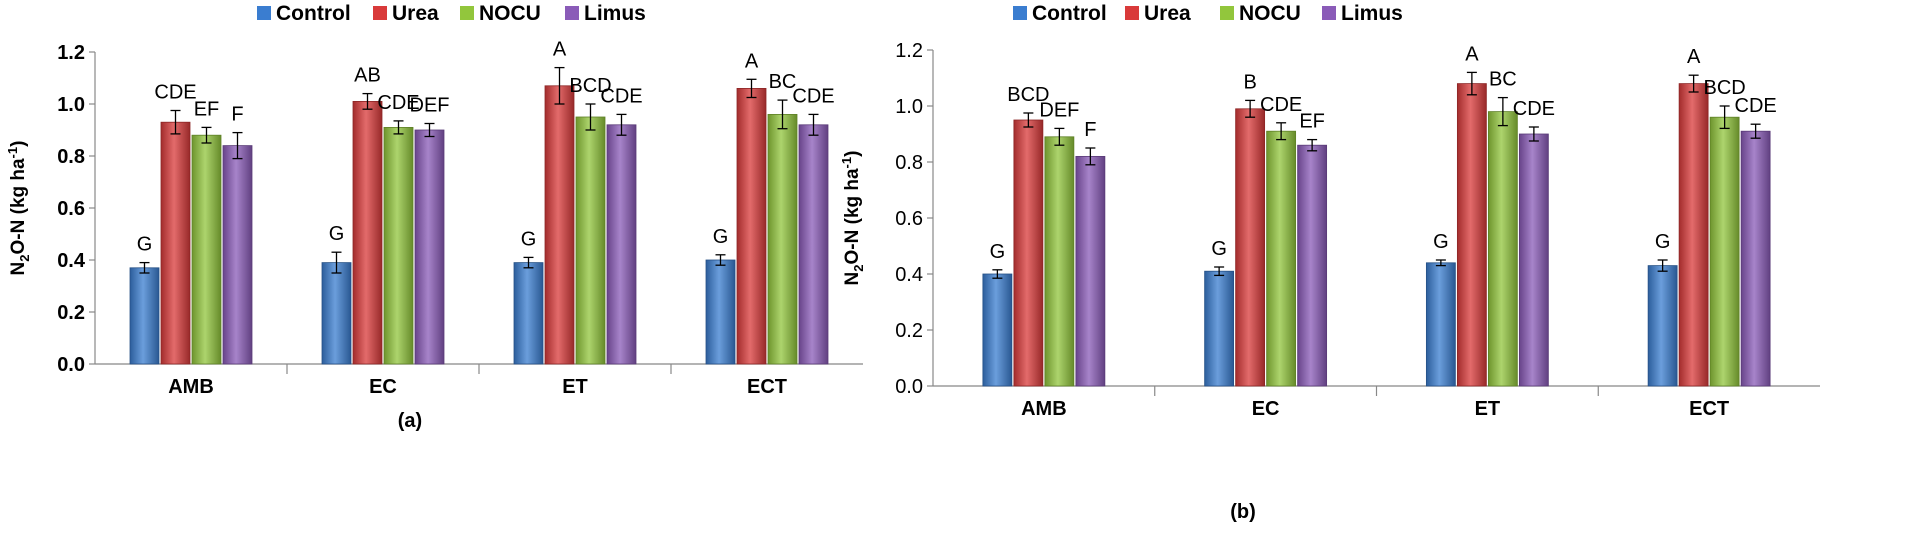  What do you see at coordinates (237, 255) in the screenshot?
I see `bar-limus-amb` at bounding box center [237, 255].